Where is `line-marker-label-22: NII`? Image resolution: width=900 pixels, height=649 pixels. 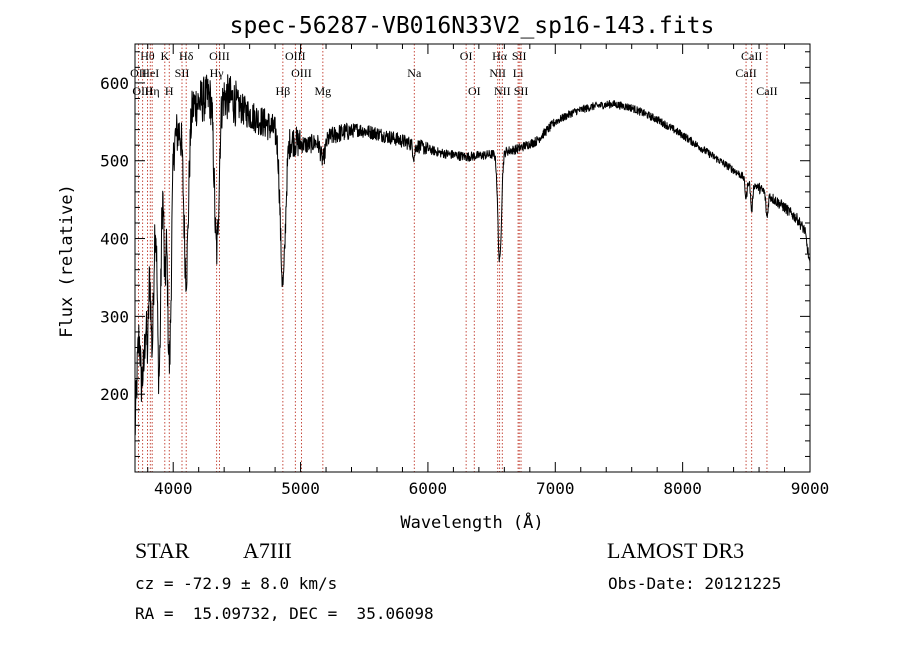 line-marker-label-22: NII is located at coordinates (502, 91).